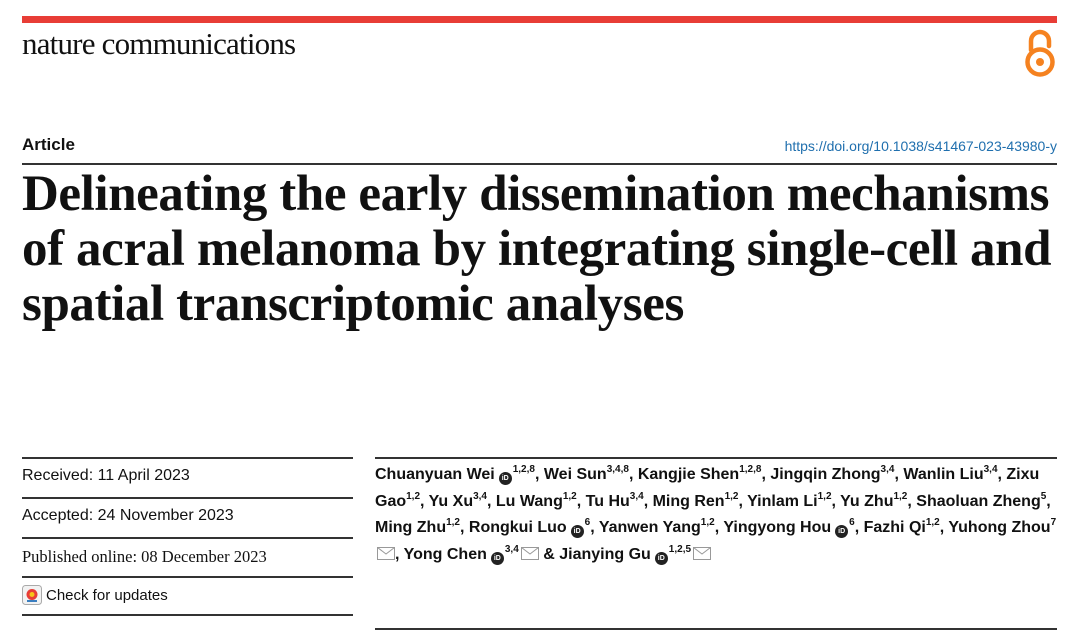  I want to click on journal-accent-bar, so click(539, 19).